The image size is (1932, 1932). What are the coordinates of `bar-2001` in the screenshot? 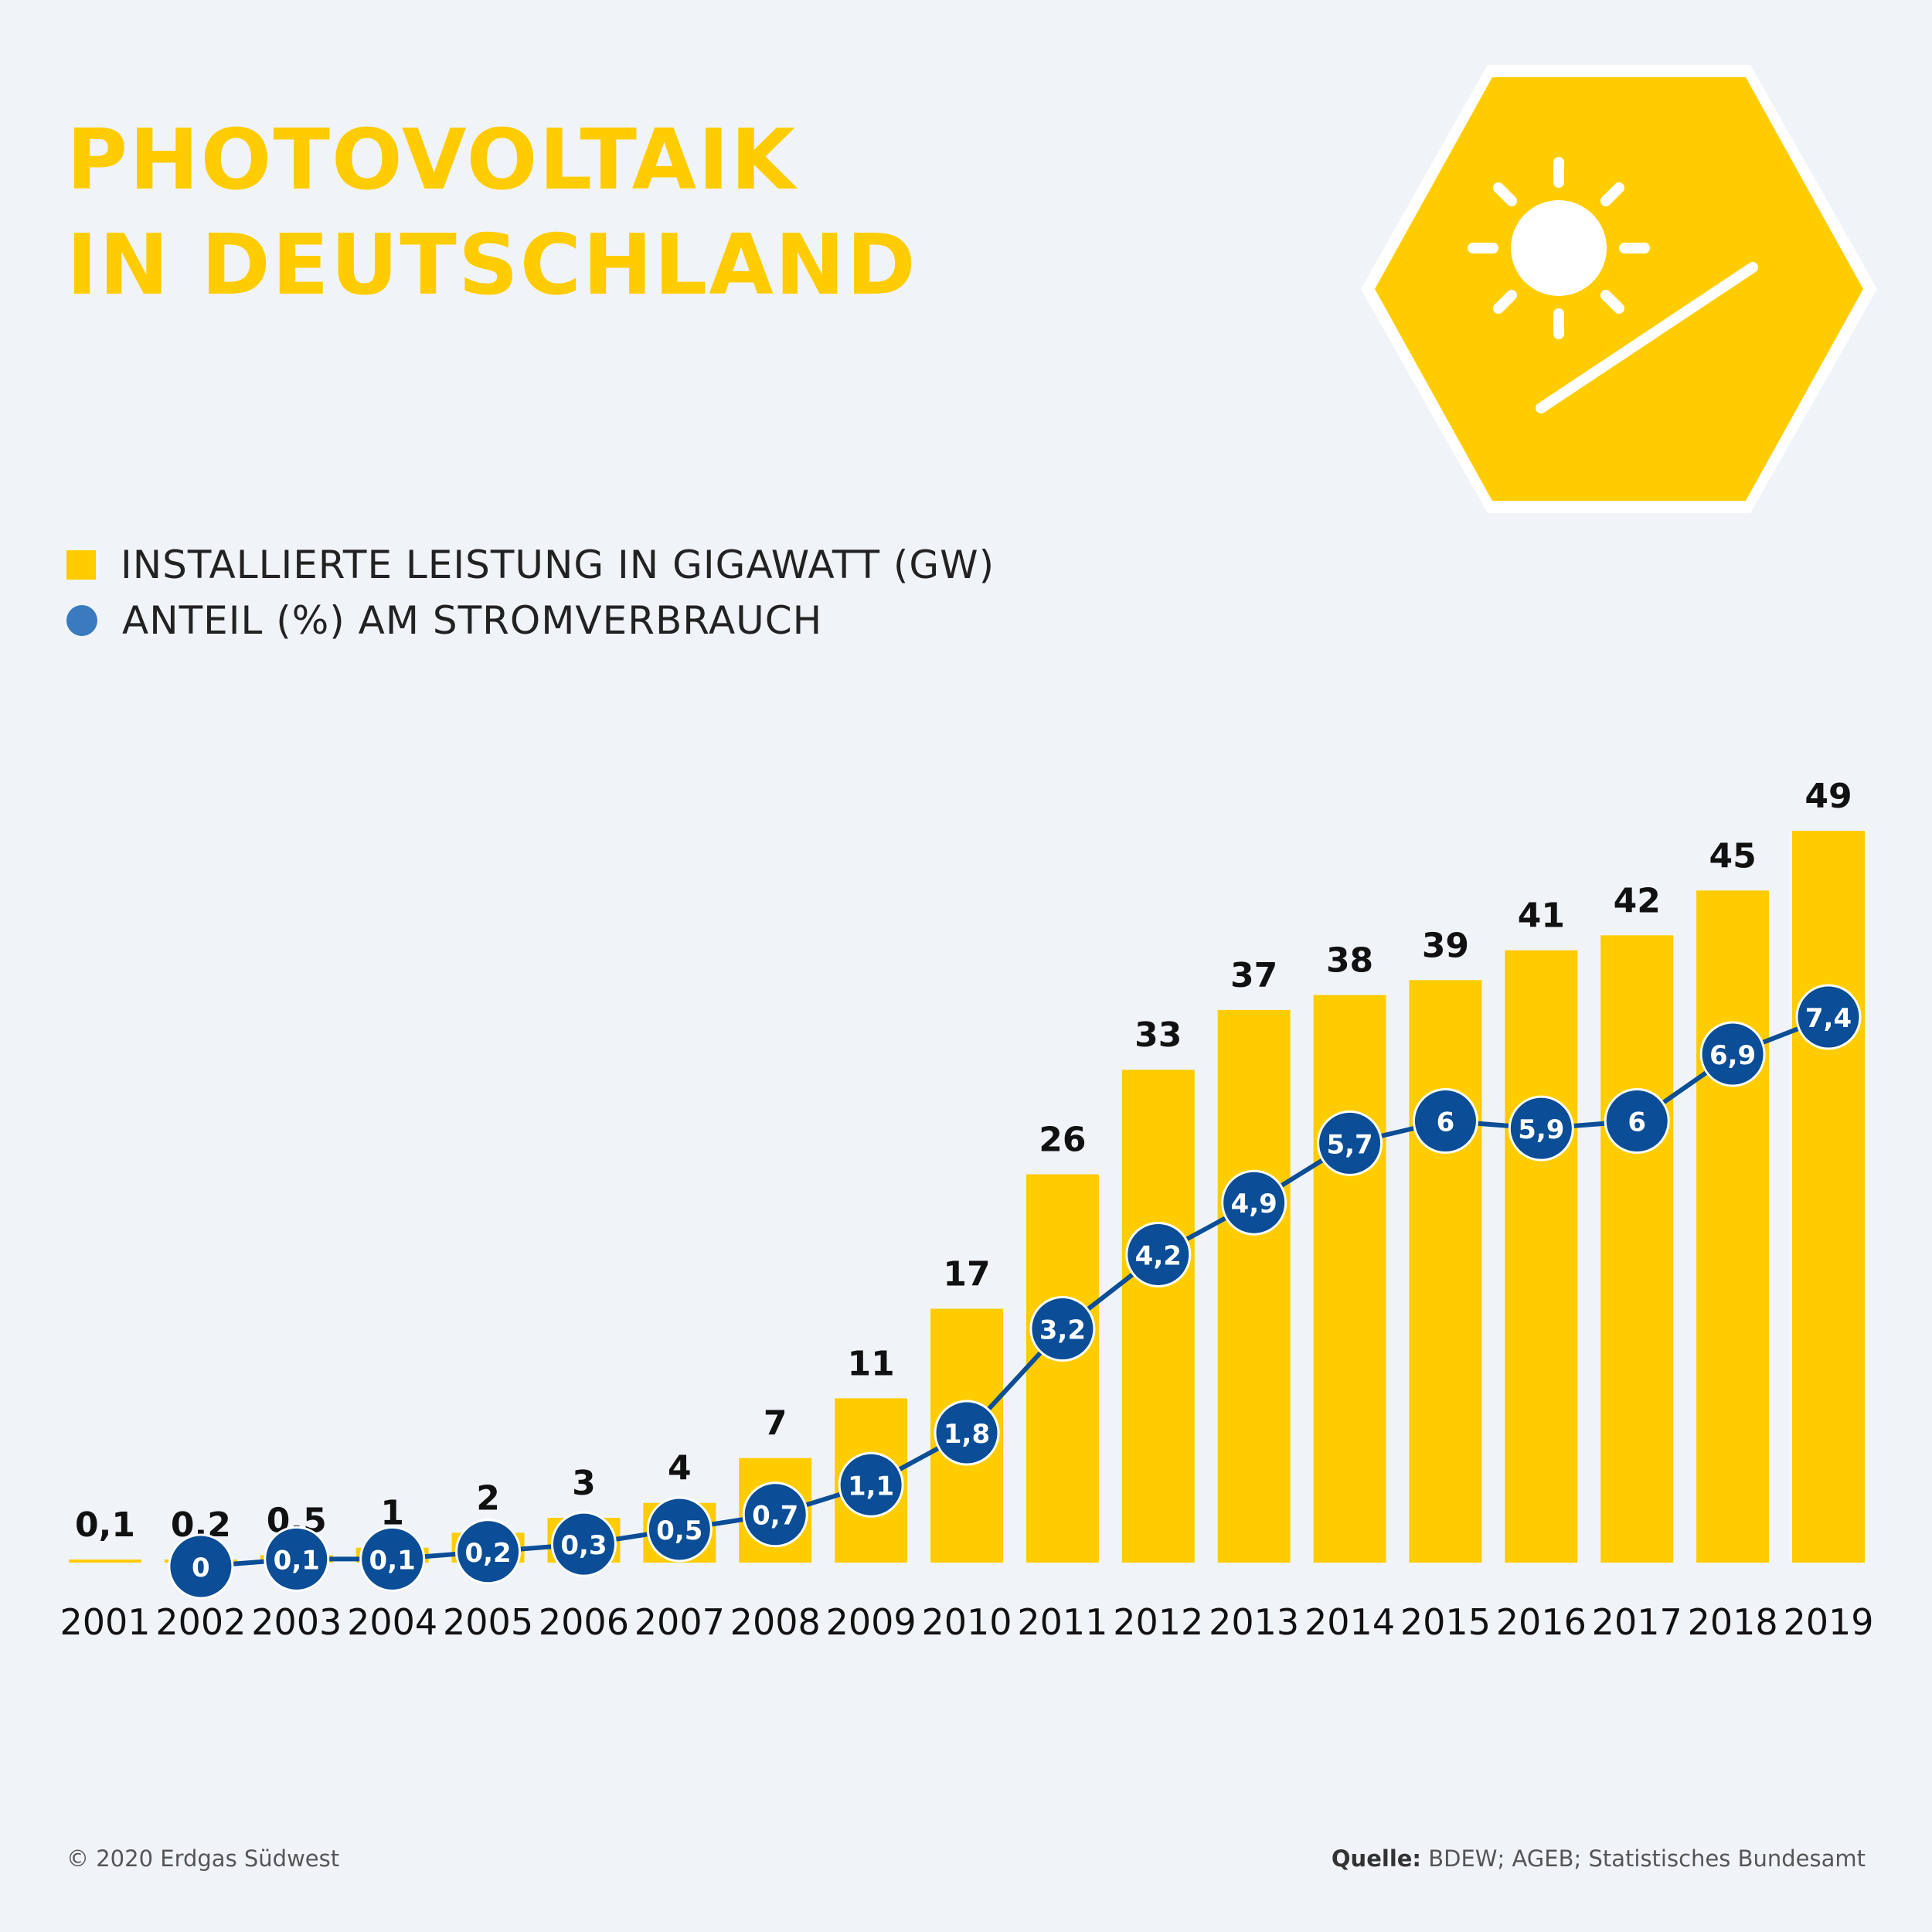 It's located at (105, 1561).